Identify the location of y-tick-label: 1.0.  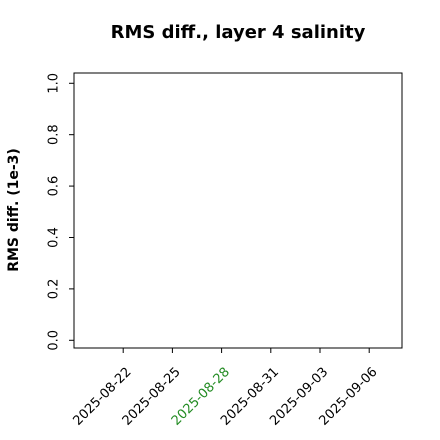
(54, 83).